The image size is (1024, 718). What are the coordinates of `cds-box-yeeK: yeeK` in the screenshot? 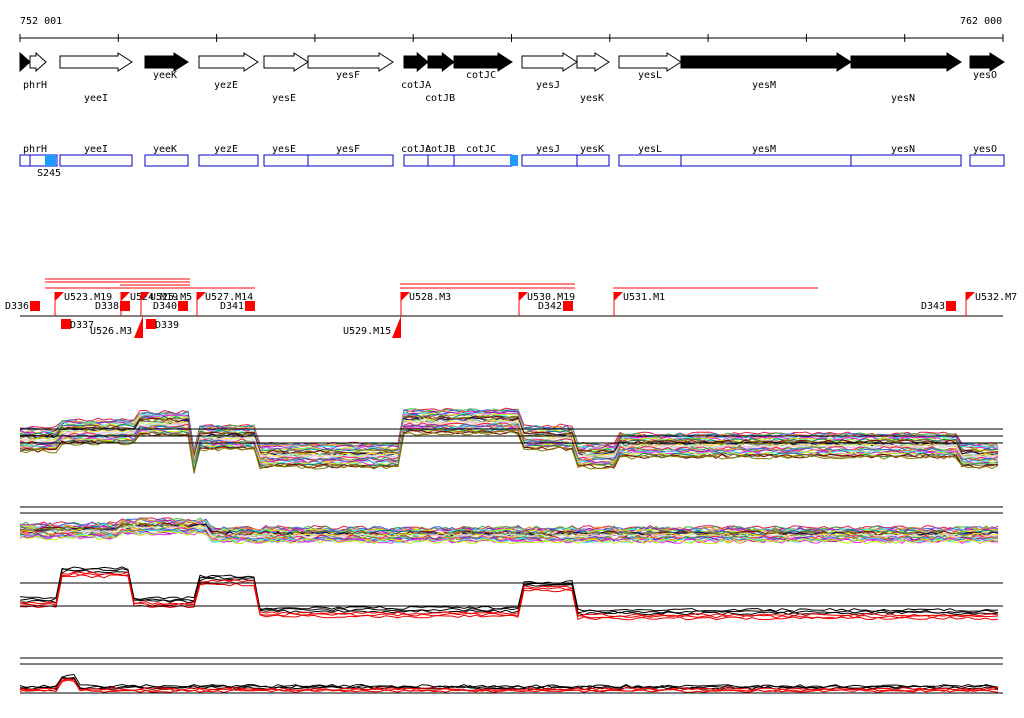 It's located at (166, 155).